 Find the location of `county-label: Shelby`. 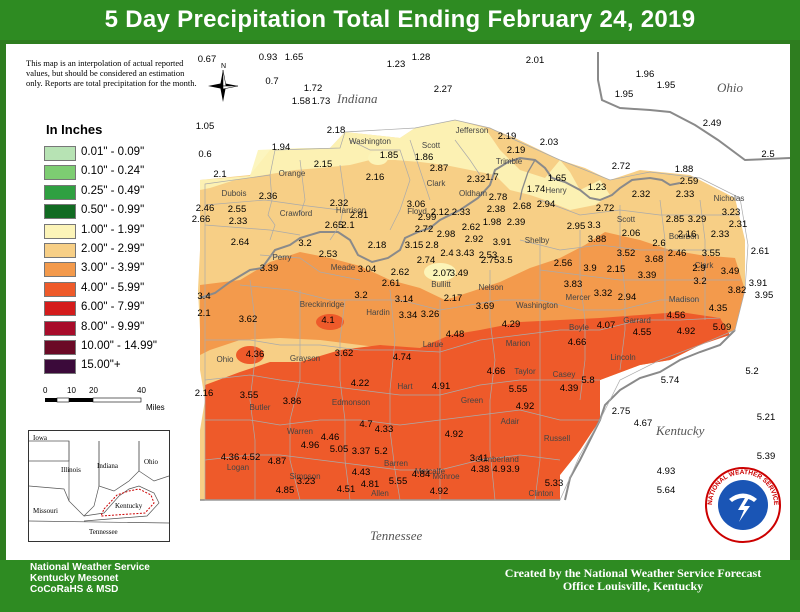

county-label: Shelby is located at coordinates (537, 240).